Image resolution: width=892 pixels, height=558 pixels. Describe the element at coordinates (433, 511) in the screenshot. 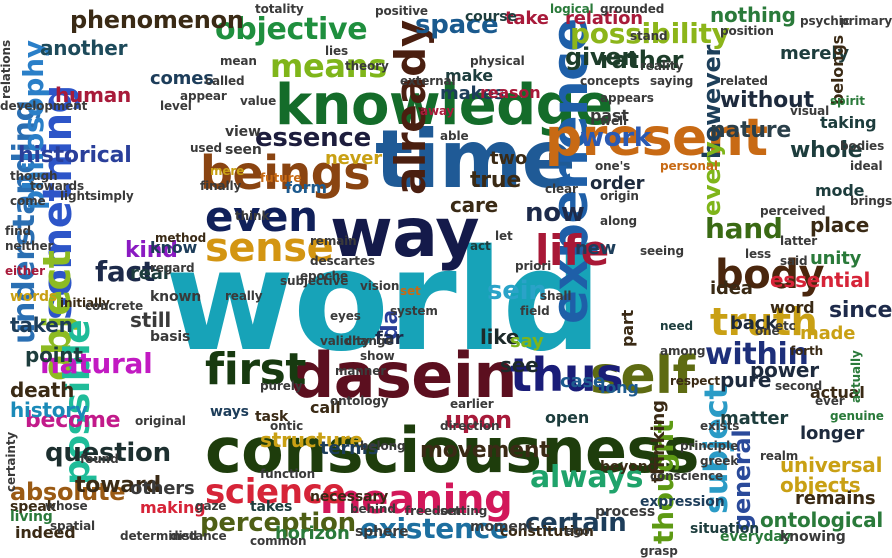

I see `cloud-word: freedom` at that location.